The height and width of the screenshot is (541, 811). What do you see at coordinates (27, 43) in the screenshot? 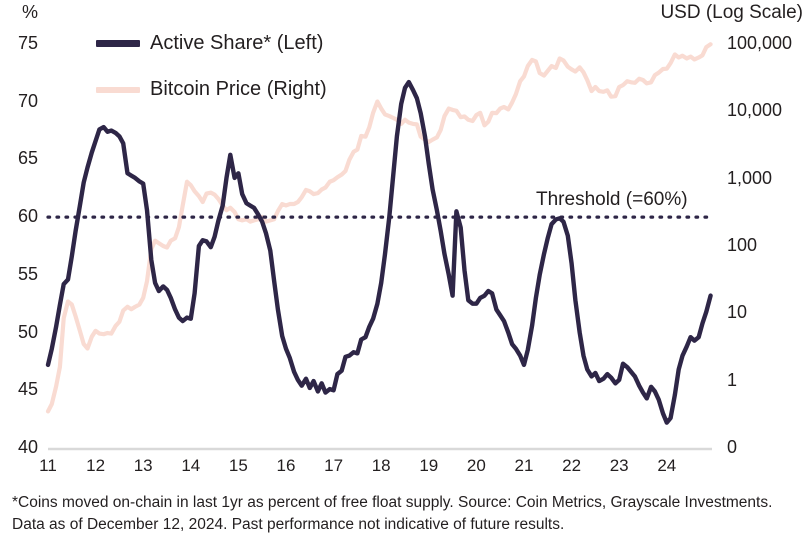
I see `left-axis-tick-75: 75` at bounding box center [27, 43].